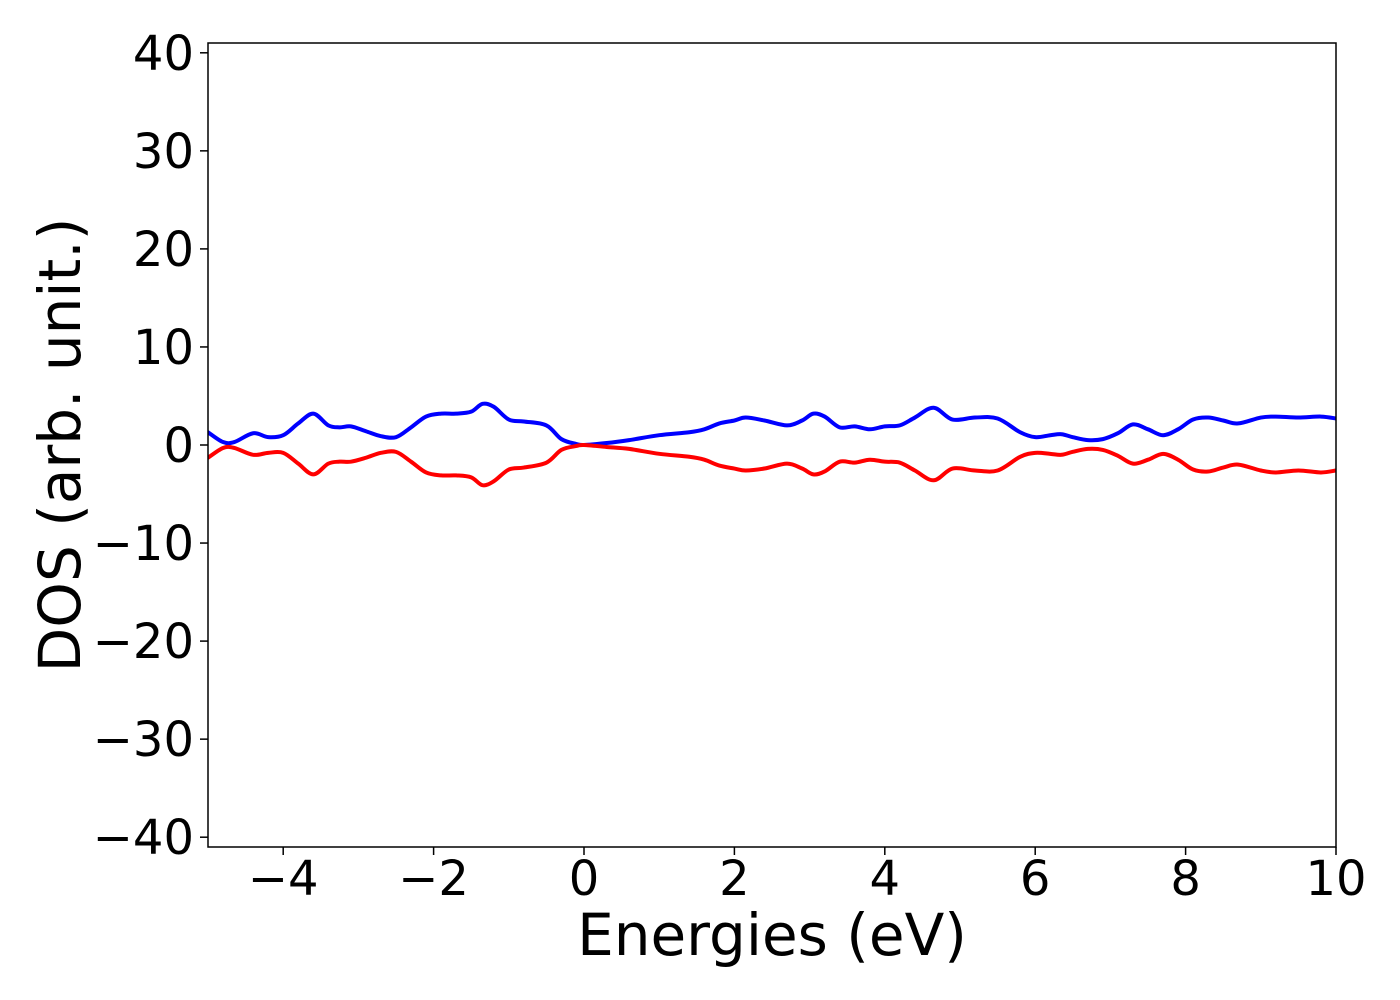 The height and width of the screenshot is (1000, 1400). Describe the element at coordinates (150, 446) in the screenshot. I see `y-axis-ticks: −40 −30 −20 −10 0 10 20 30 40` at that location.